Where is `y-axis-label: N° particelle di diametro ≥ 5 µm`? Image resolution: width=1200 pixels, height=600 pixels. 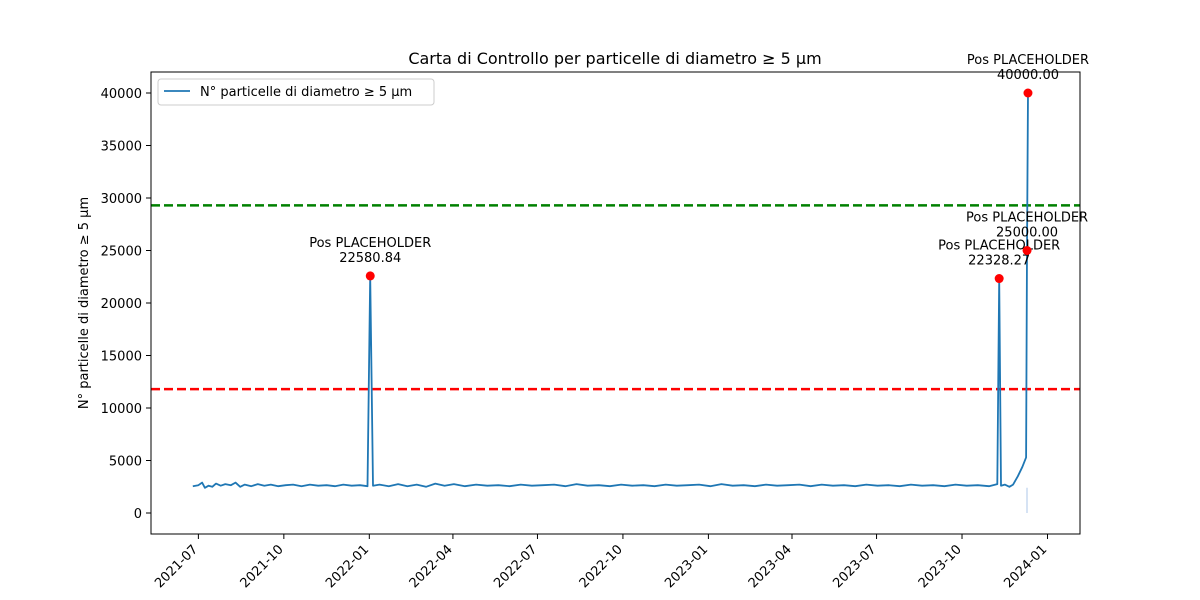
y-axis-label: N° particelle di diametro ≥ 5 µm is located at coordinates (84, 303).